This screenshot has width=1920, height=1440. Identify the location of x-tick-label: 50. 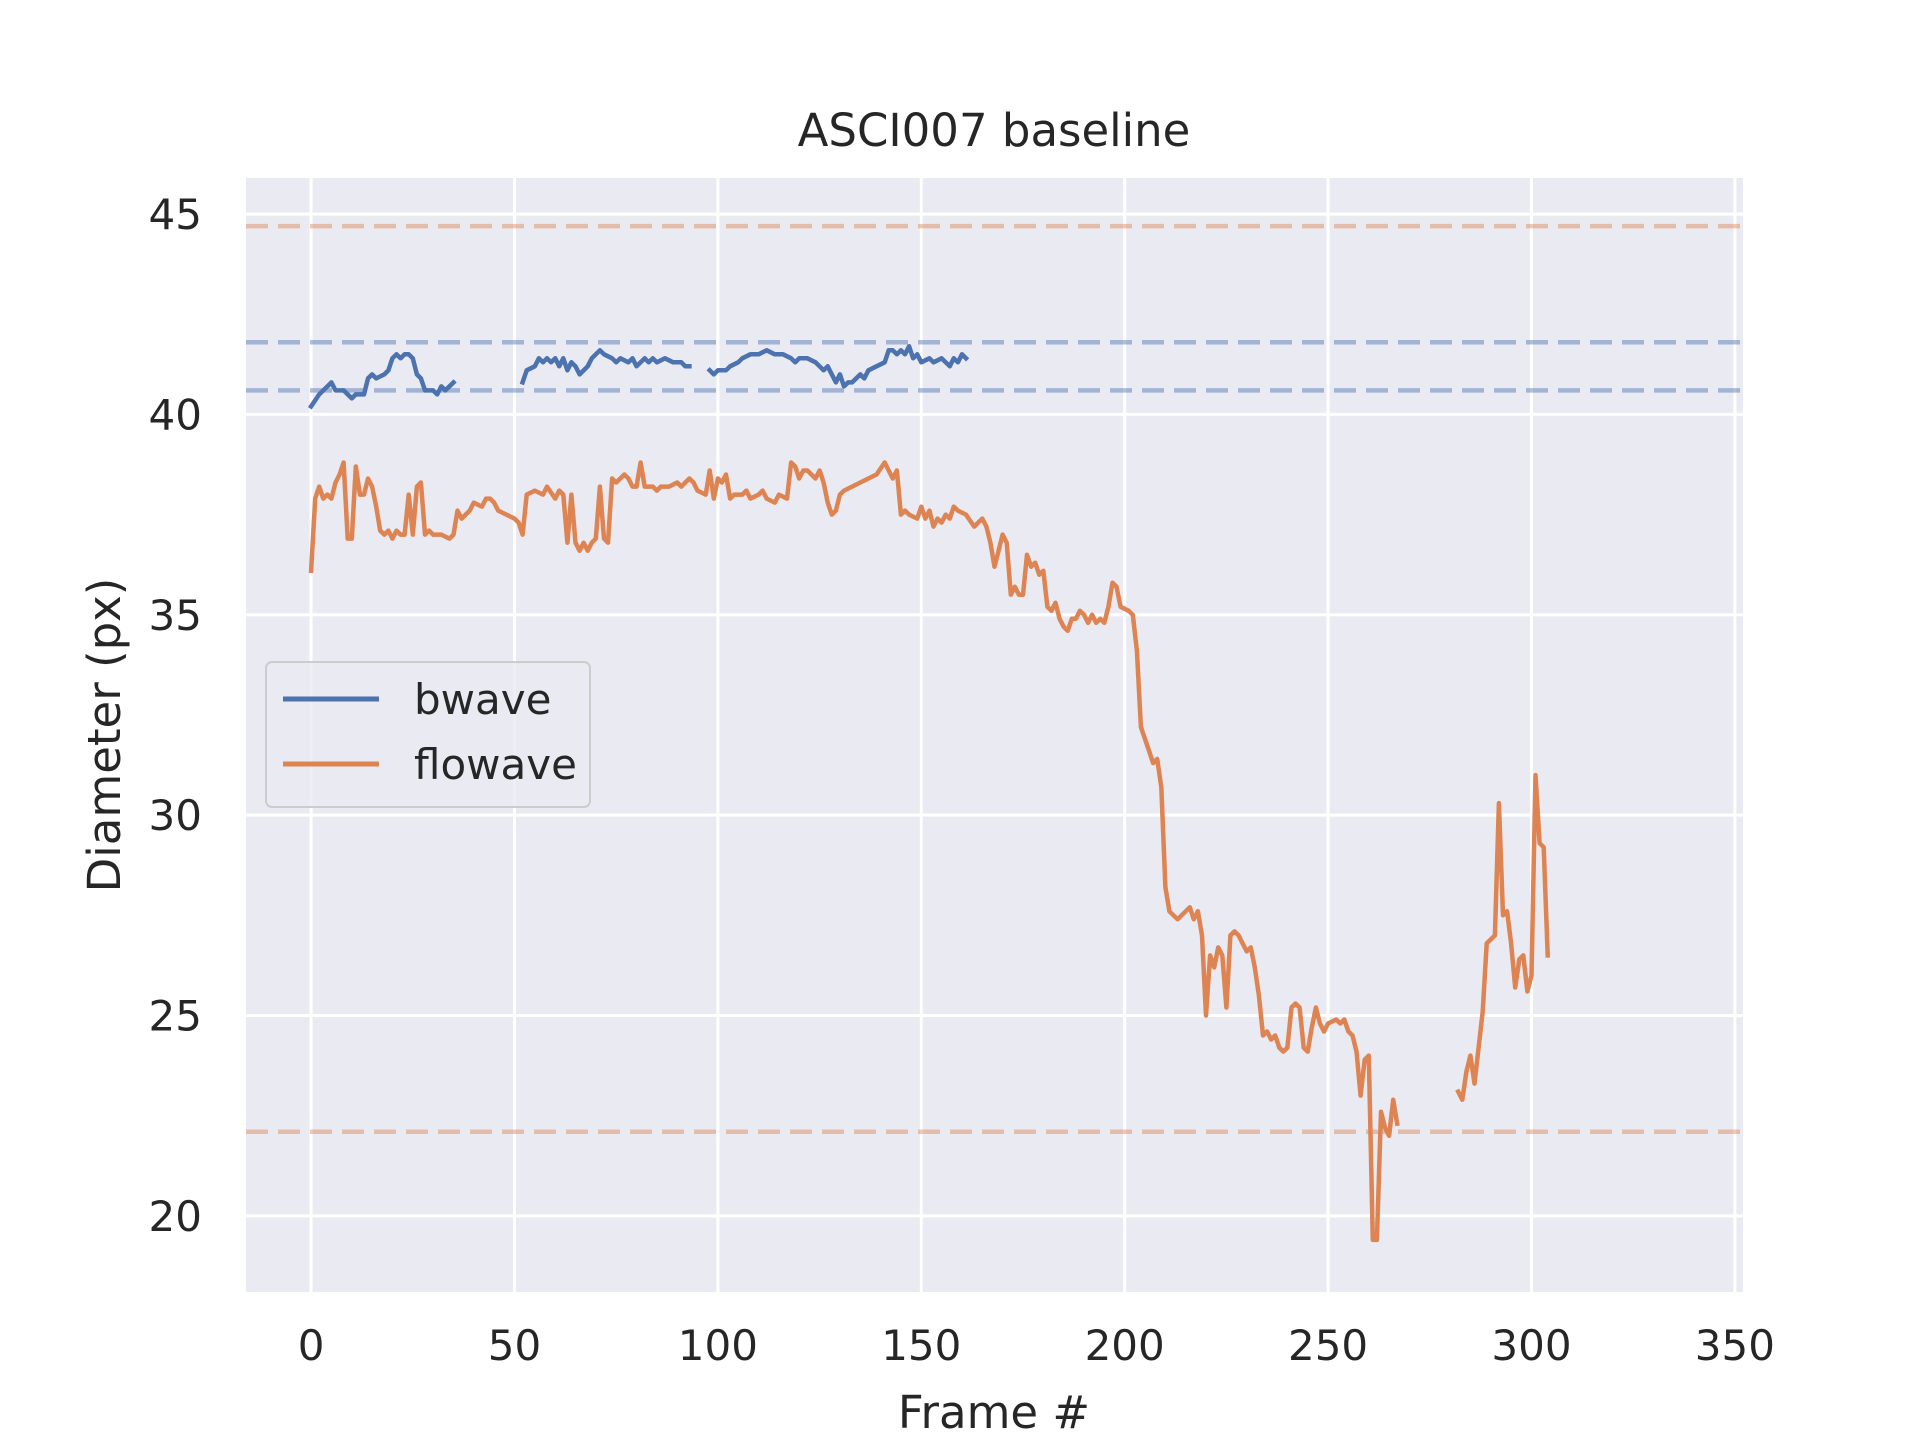
(514, 1345).